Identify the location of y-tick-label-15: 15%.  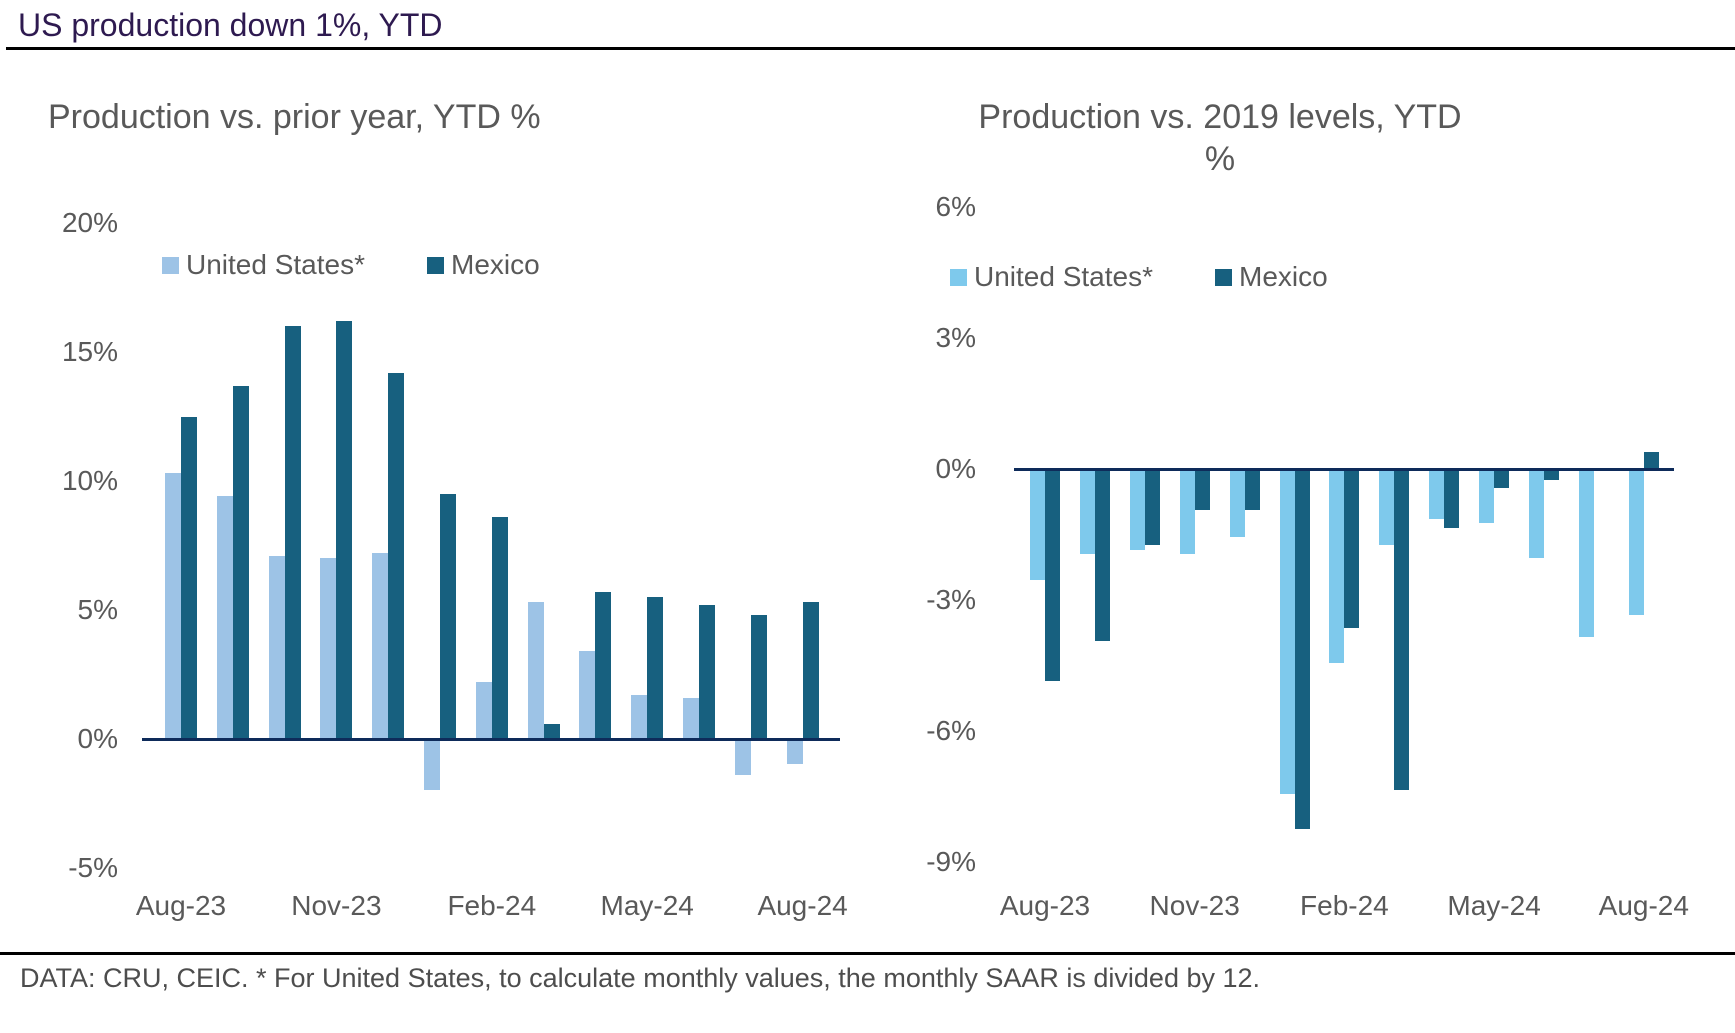
(89, 351).